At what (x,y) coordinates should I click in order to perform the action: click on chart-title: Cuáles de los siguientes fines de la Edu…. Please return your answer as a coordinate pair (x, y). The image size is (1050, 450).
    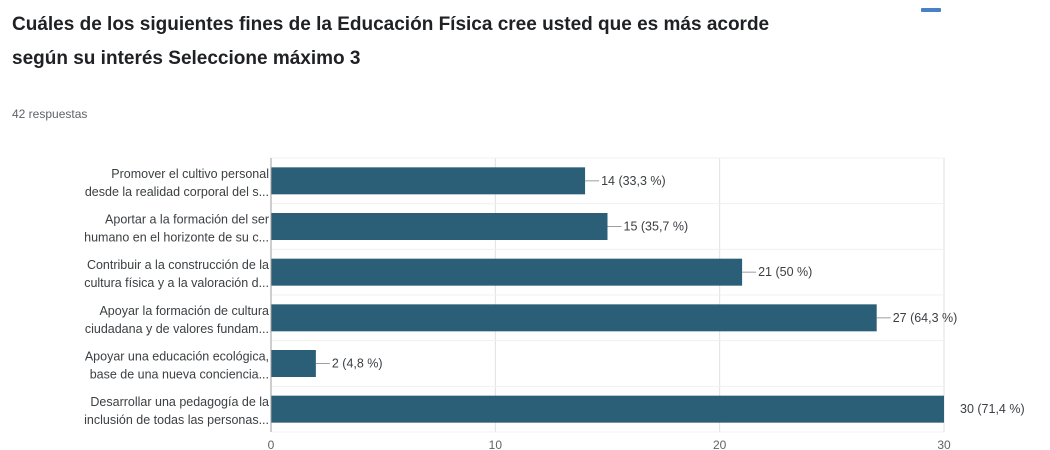
    Looking at the image, I should click on (462, 42).